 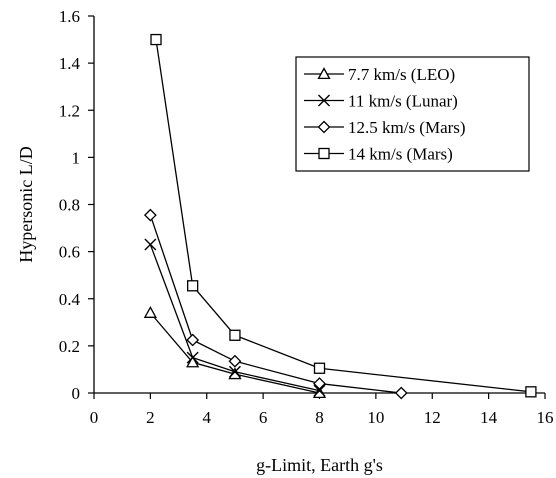 What do you see at coordinates (375, 417) in the screenshot?
I see `x-tick-label: 10` at bounding box center [375, 417].